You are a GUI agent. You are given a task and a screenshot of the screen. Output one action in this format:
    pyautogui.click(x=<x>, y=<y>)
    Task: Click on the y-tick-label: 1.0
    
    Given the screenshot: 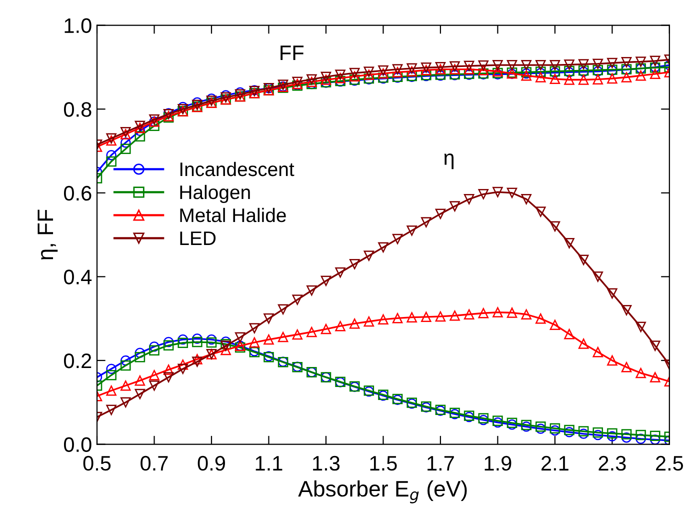 What is the action you would take?
    pyautogui.click(x=78, y=26)
    